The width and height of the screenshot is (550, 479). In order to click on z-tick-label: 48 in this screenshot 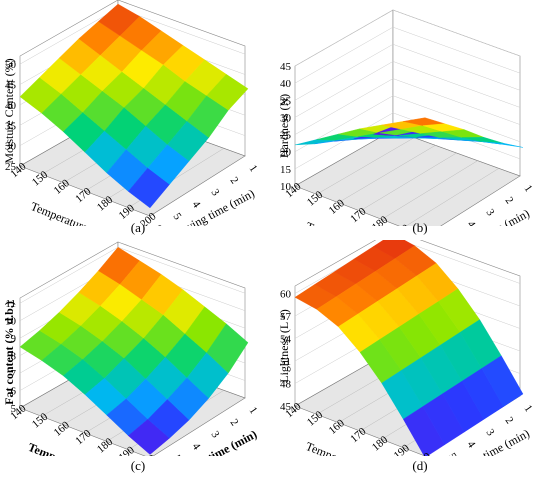, I will do `click(286, 385)`.